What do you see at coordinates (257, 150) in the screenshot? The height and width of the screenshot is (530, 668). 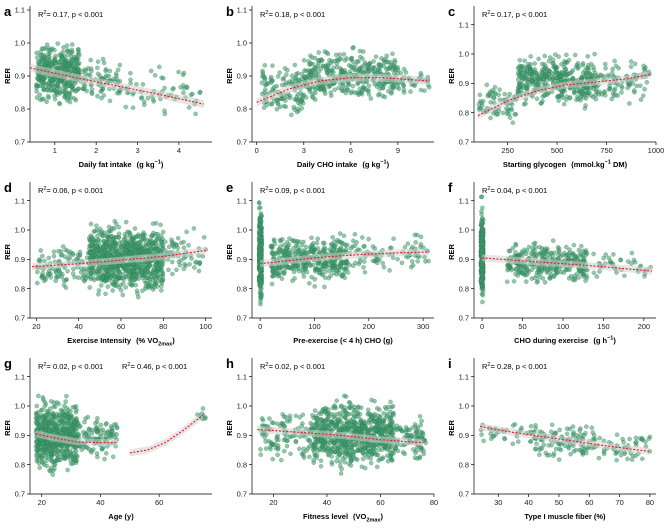 I see `x-tick-label: 0` at bounding box center [257, 150].